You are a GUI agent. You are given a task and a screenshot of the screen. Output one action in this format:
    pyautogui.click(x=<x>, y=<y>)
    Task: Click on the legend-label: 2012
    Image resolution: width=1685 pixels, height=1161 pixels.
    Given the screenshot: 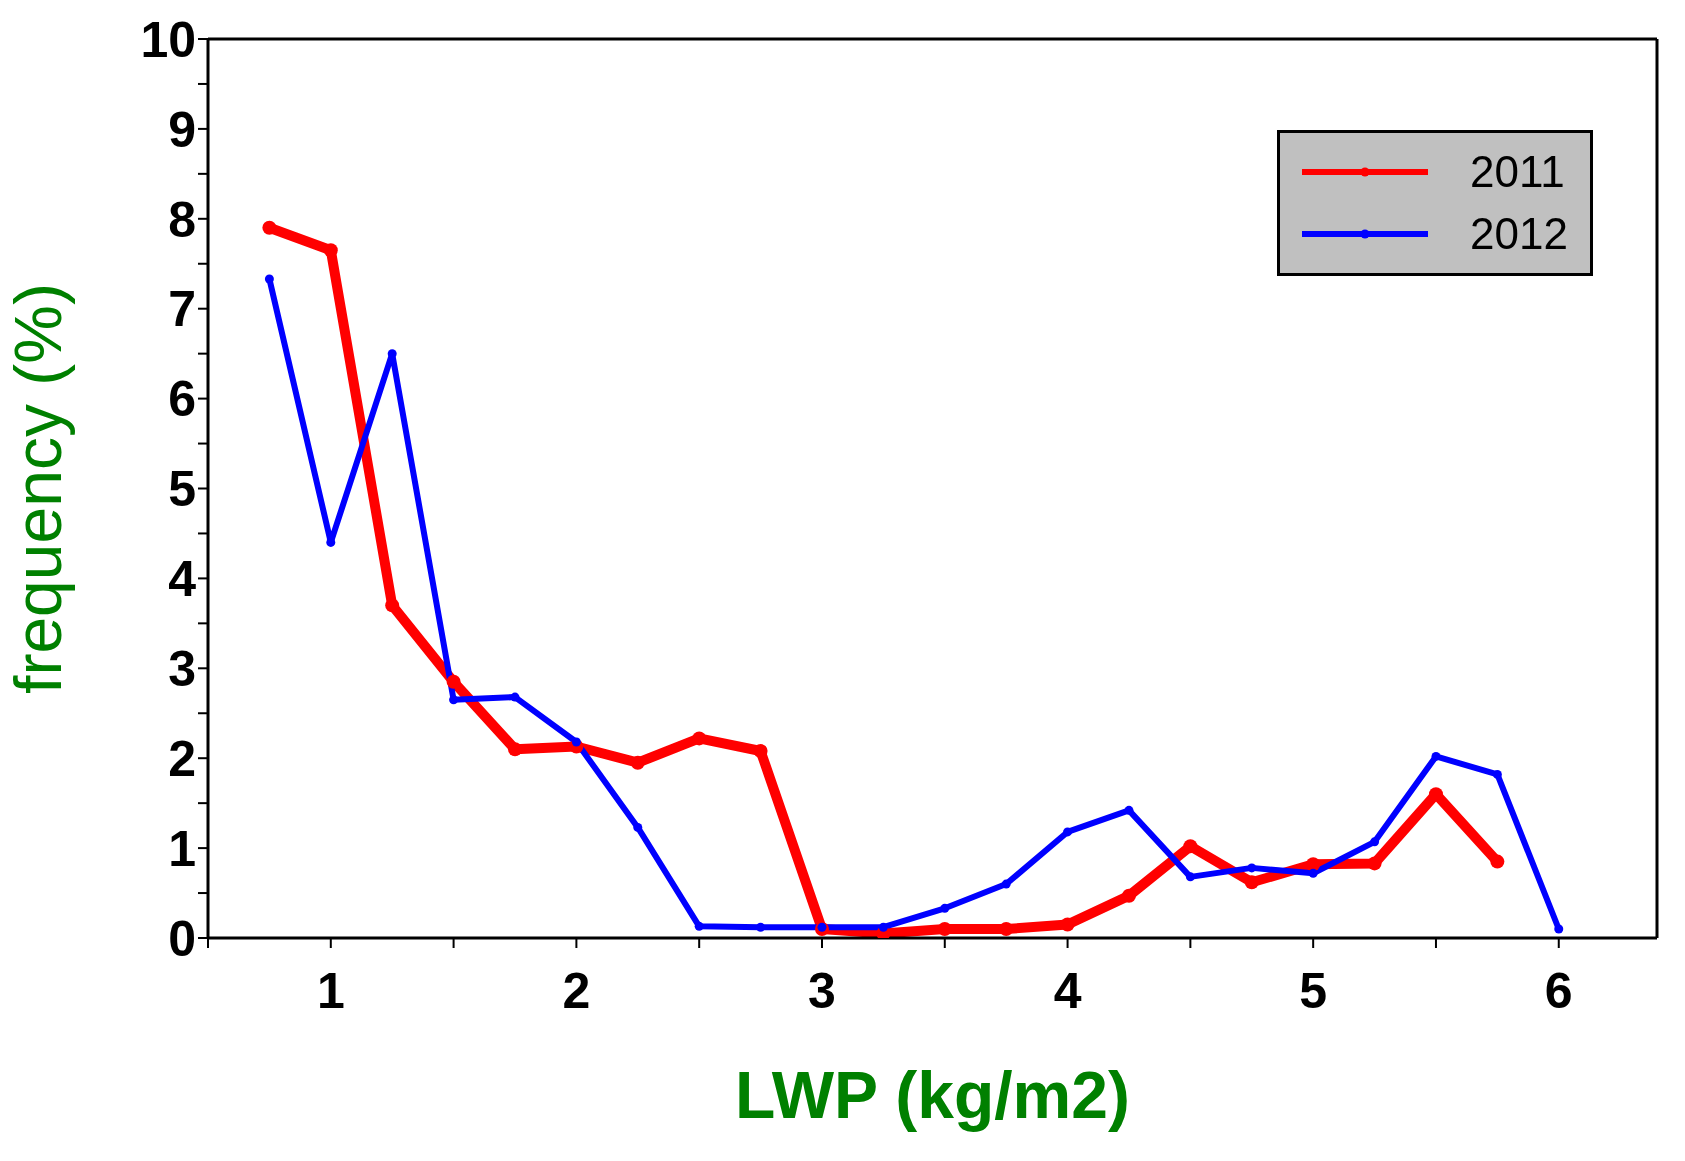 What is the action you would take?
    pyautogui.click(x=1519, y=234)
    